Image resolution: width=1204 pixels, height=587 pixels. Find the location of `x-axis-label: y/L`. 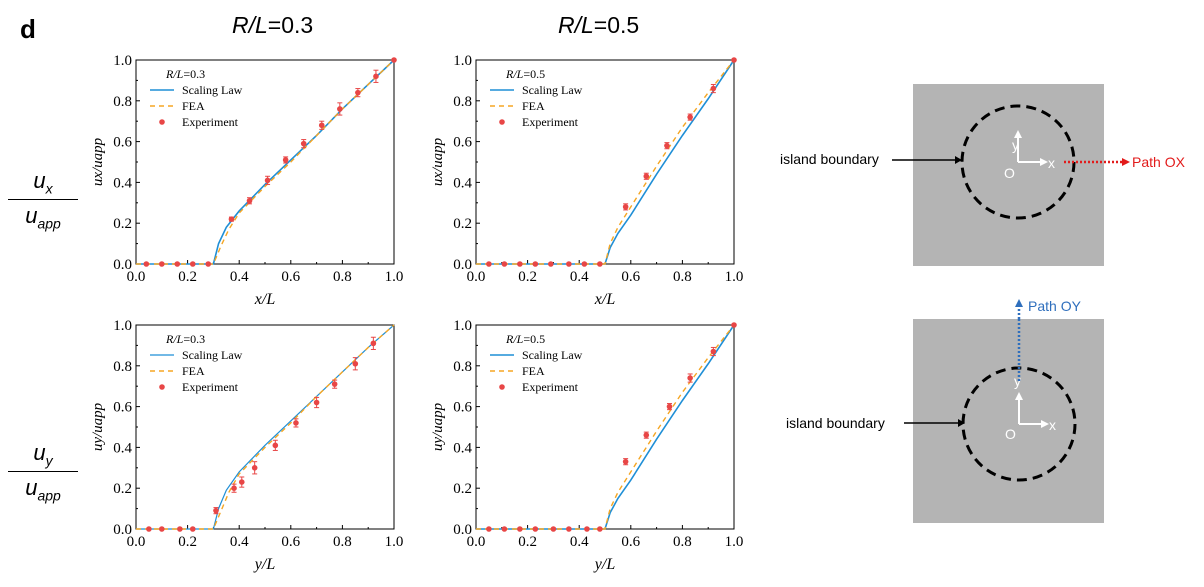

x-axis-label: y/L is located at coordinates (604, 564).